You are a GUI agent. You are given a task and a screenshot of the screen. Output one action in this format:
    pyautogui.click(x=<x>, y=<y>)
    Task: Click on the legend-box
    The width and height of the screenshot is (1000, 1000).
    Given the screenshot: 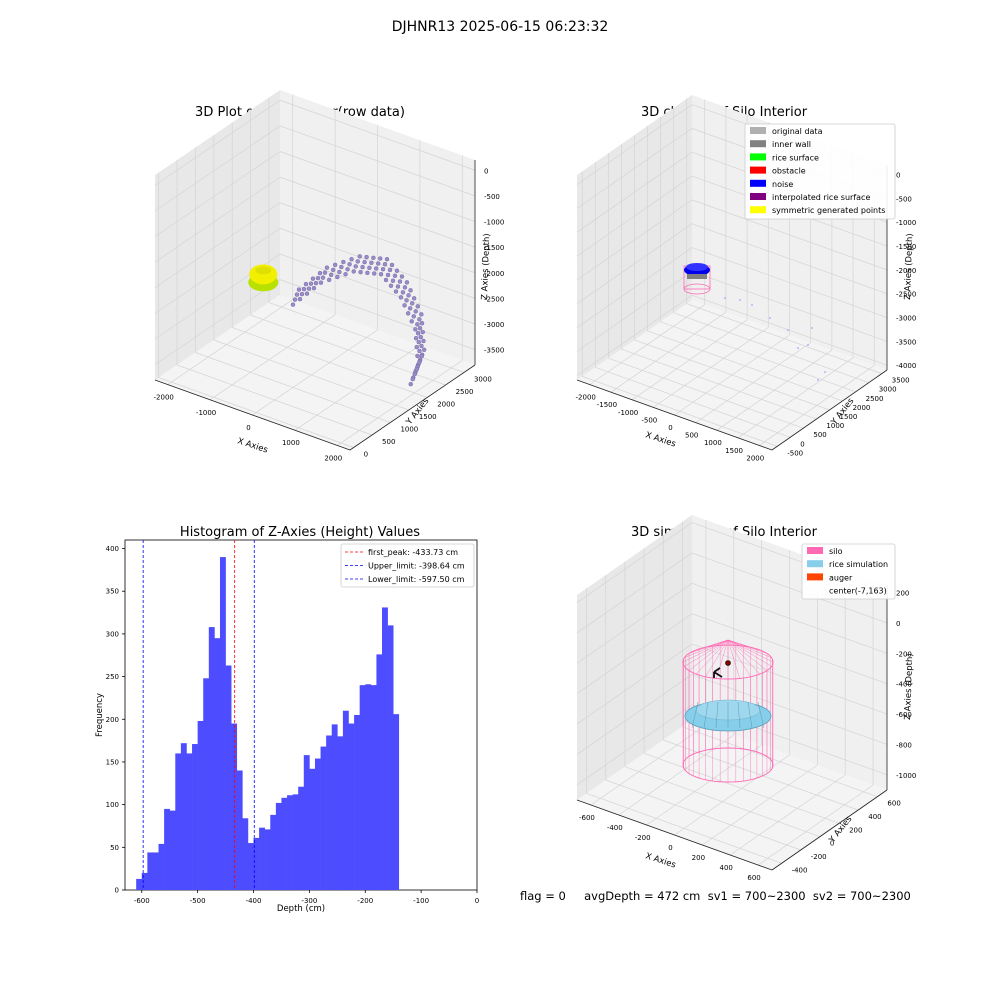 What is the action you would take?
    pyautogui.click(x=848, y=571)
    